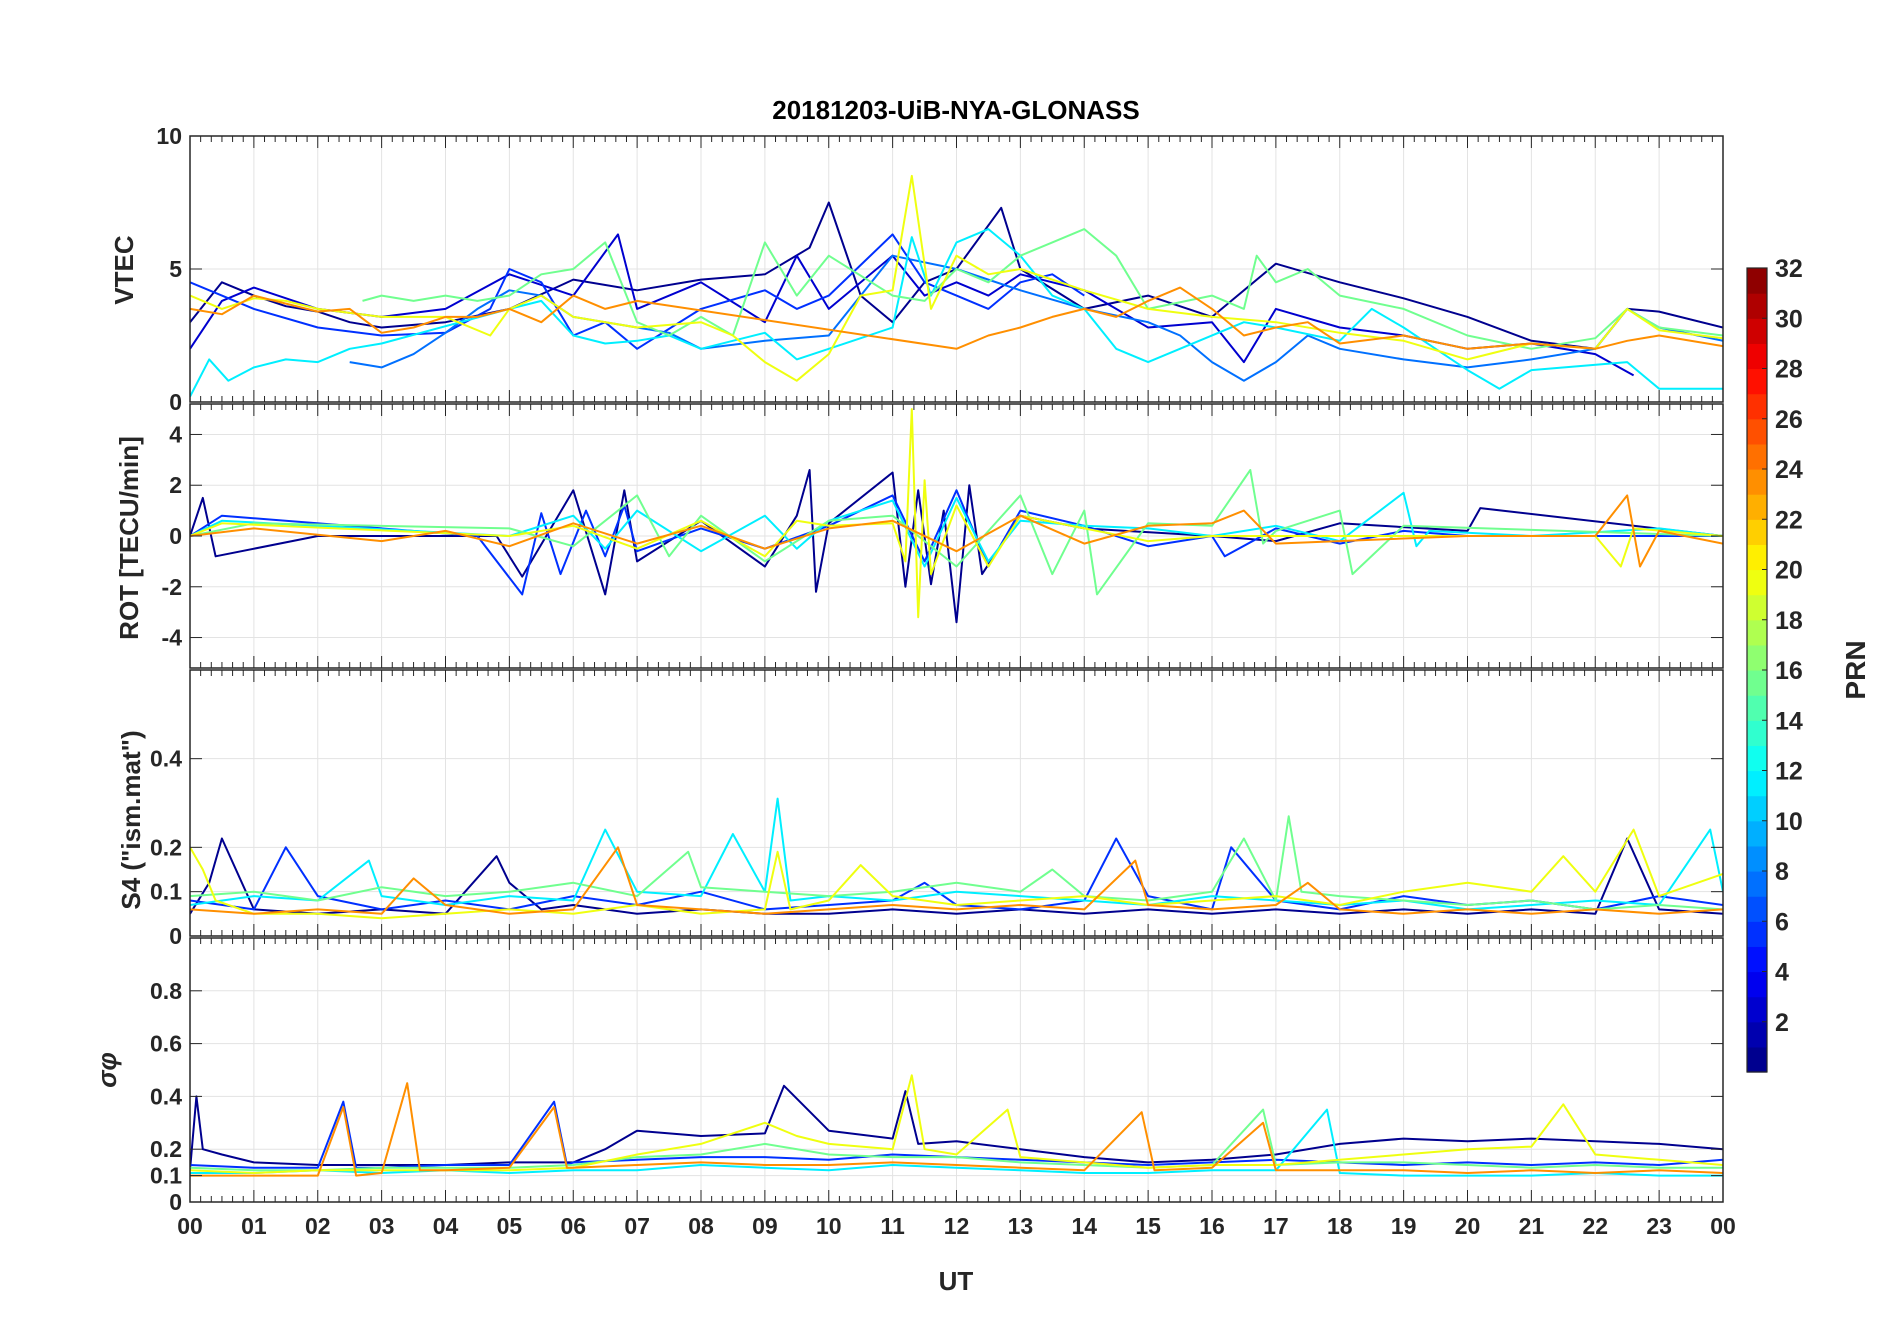 The height and width of the screenshot is (1330, 1902). Describe the element at coordinates (1757, 557) in the screenshot. I see `colorbar-swatch-prn21` at that location.